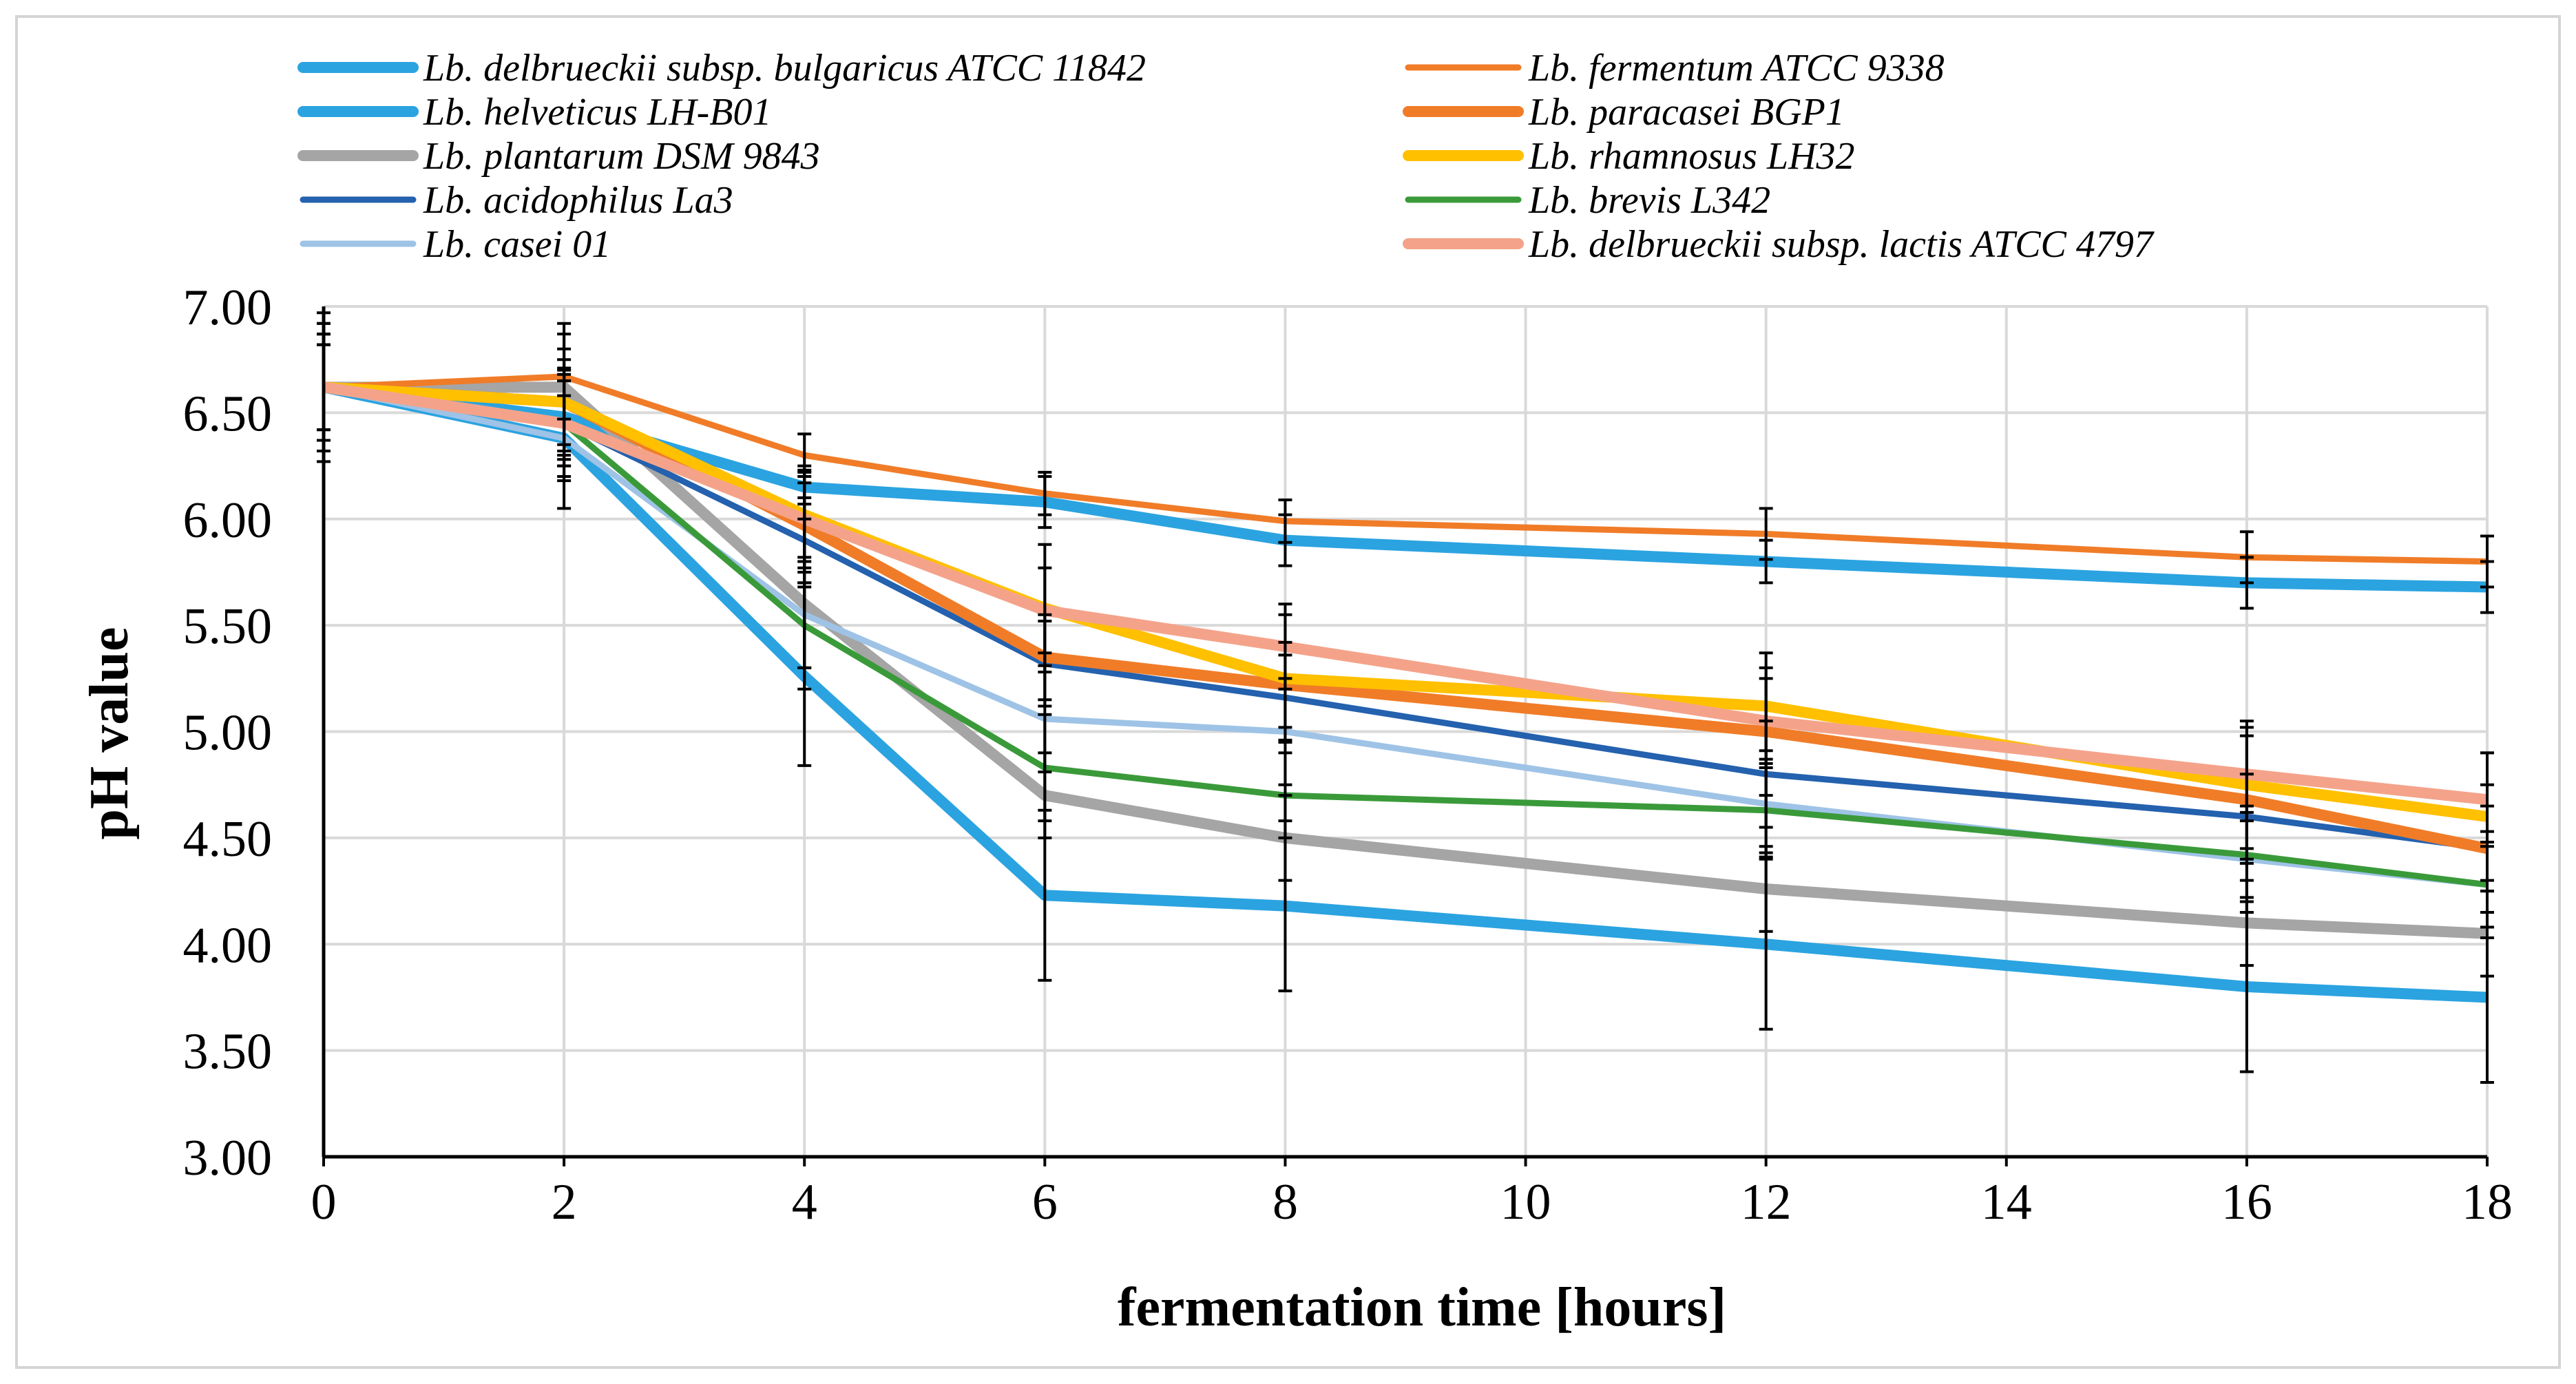  Describe the element at coordinates (564, 1202) in the screenshot. I see `x-tick-label: 2` at that location.